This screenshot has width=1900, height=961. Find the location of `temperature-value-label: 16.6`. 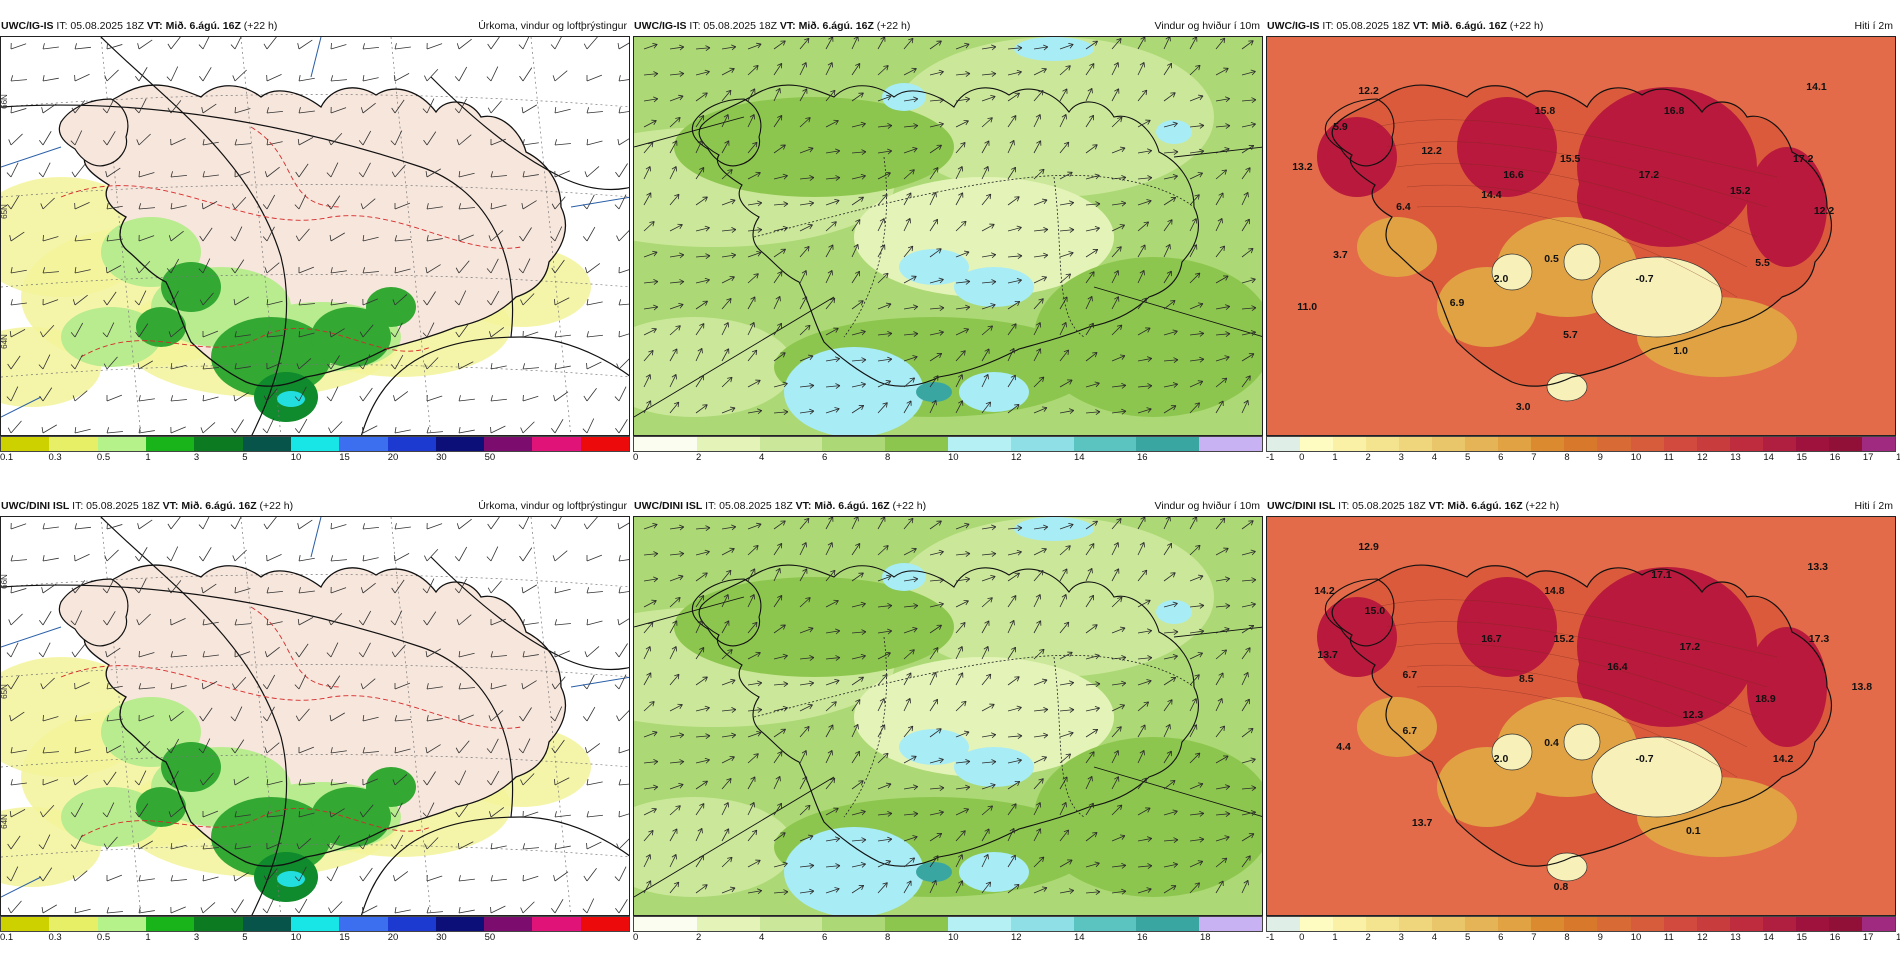

temperature-value-label: 16.6 is located at coordinates (1513, 175).